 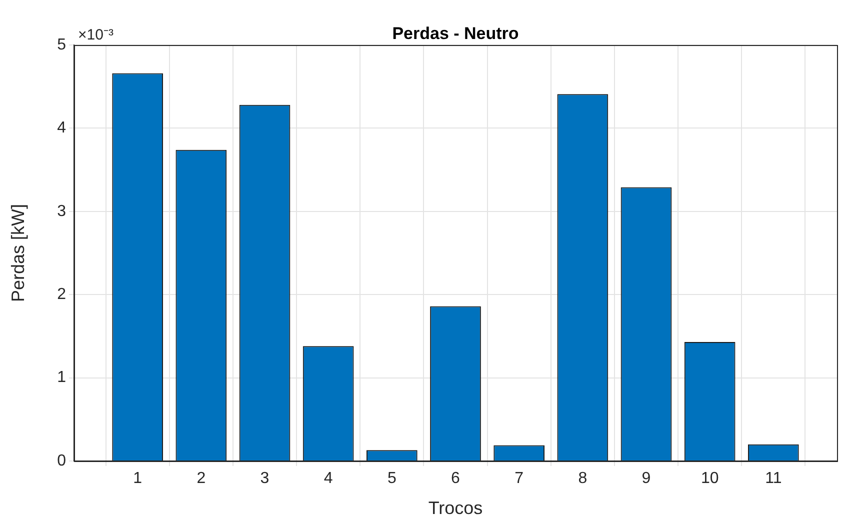 I want to click on y-tick-label: 1, so click(x=61, y=377).